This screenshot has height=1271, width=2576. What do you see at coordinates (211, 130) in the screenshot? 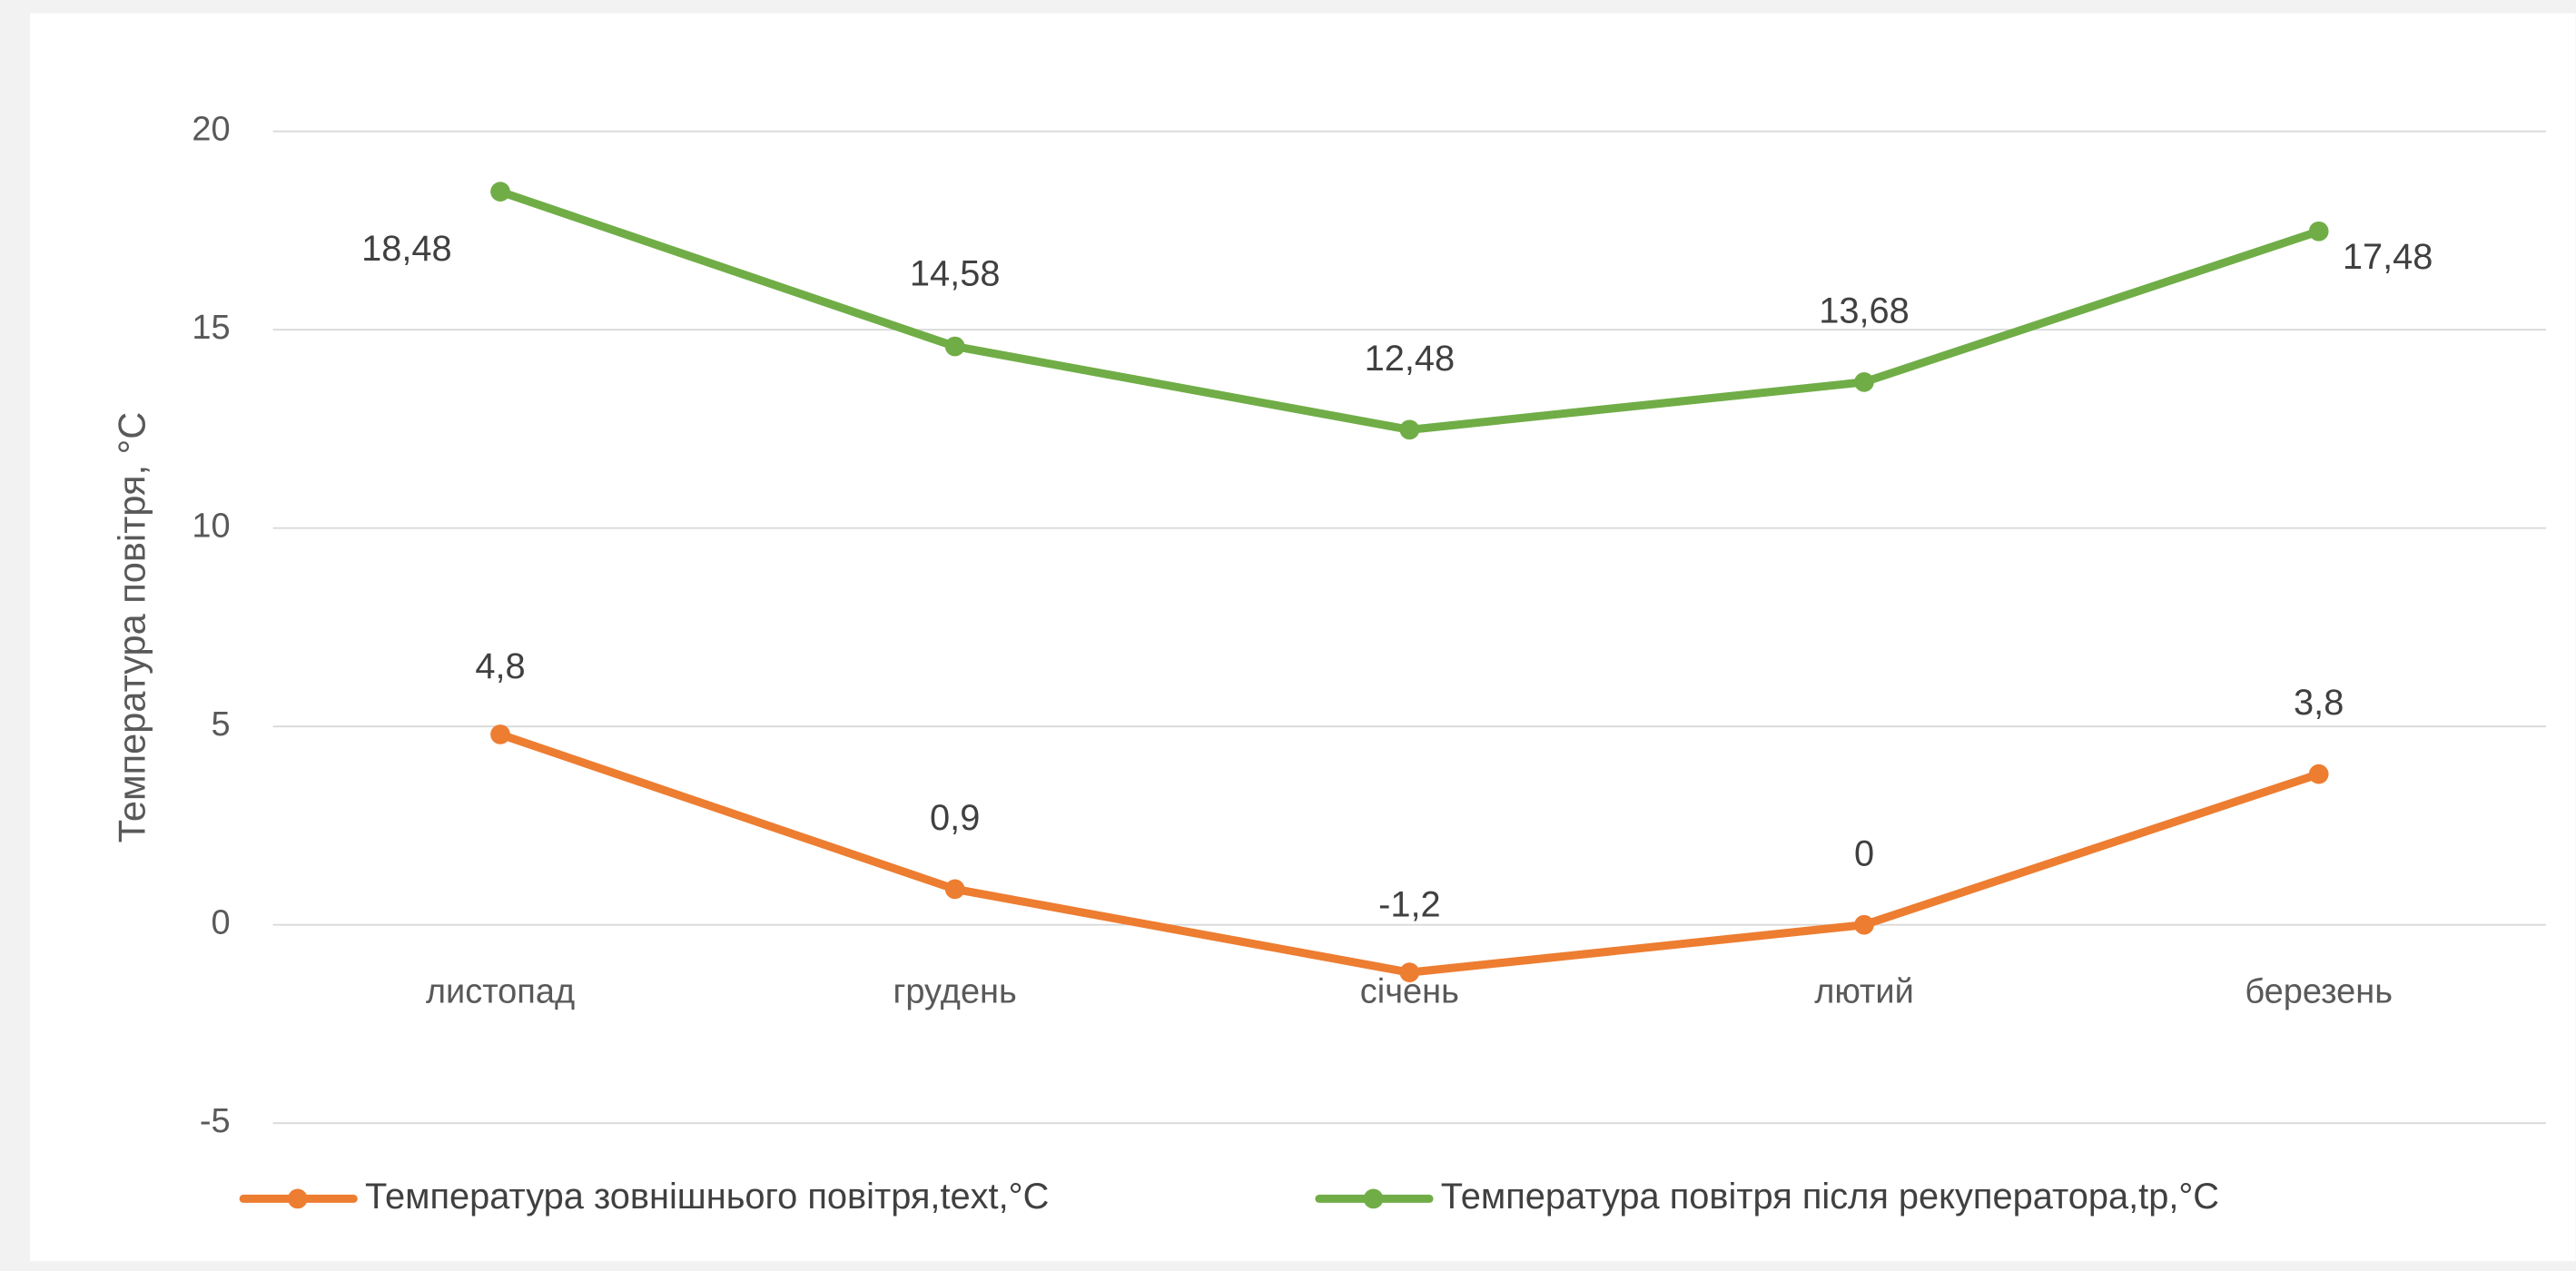
I see `y-tick-label: 20` at bounding box center [211, 130].